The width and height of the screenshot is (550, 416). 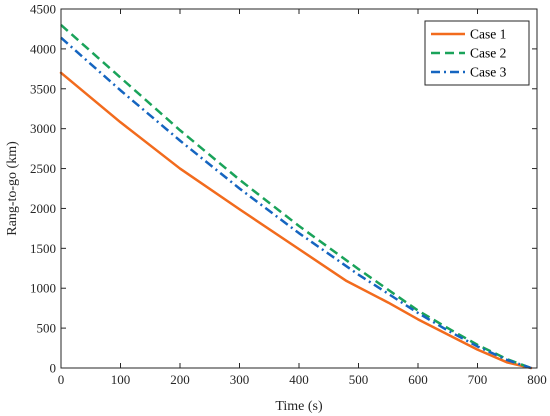 What do you see at coordinates (418, 379) in the screenshot?
I see `x-tick-label: 600` at bounding box center [418, 379].